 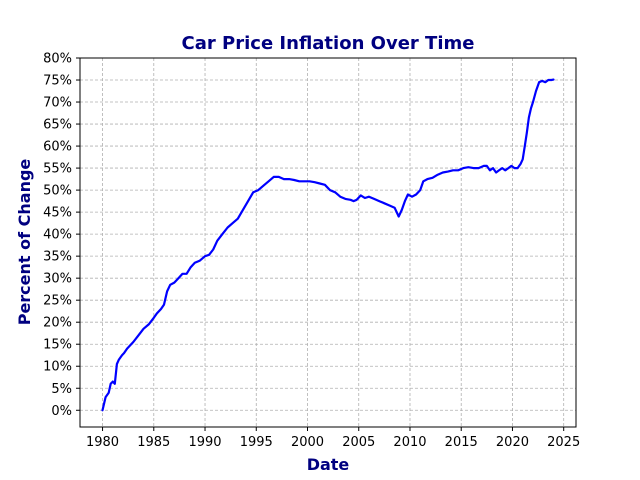 What do you see at coordinates (57, 279) in the screenshot?
I see `y-tick-label: 30%` at bounding box center [57, 279].